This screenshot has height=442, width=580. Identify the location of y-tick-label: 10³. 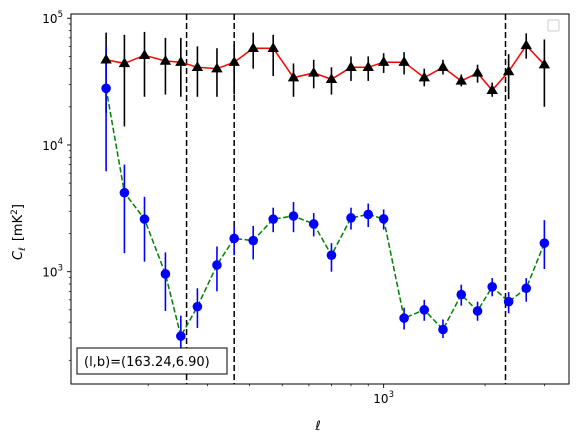
(52, 272).